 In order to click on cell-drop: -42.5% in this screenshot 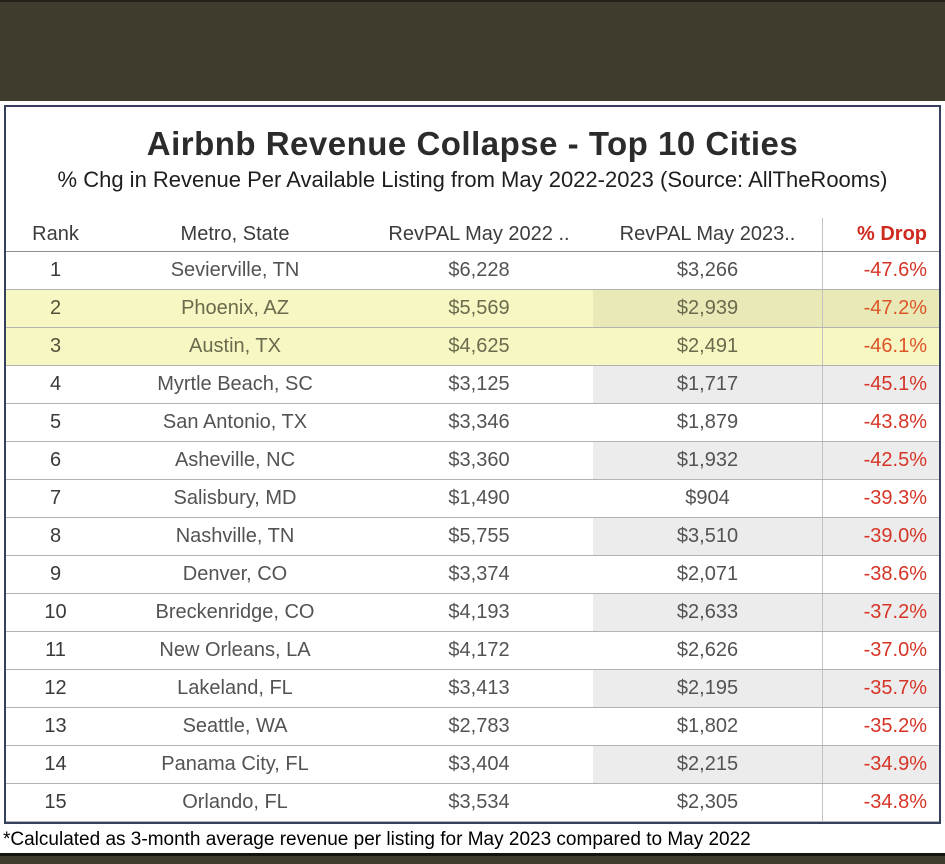, I will do `click(880, 460)`.